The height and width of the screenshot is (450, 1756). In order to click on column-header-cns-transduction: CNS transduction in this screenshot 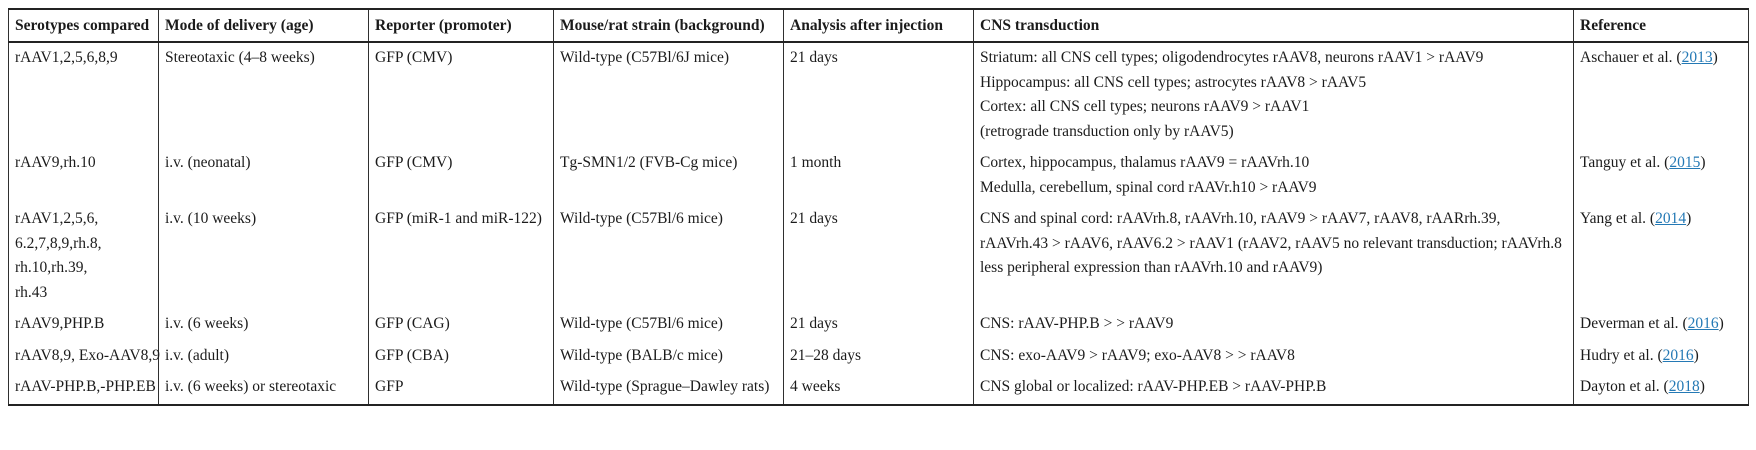, I will do `click(1273, 26)`.